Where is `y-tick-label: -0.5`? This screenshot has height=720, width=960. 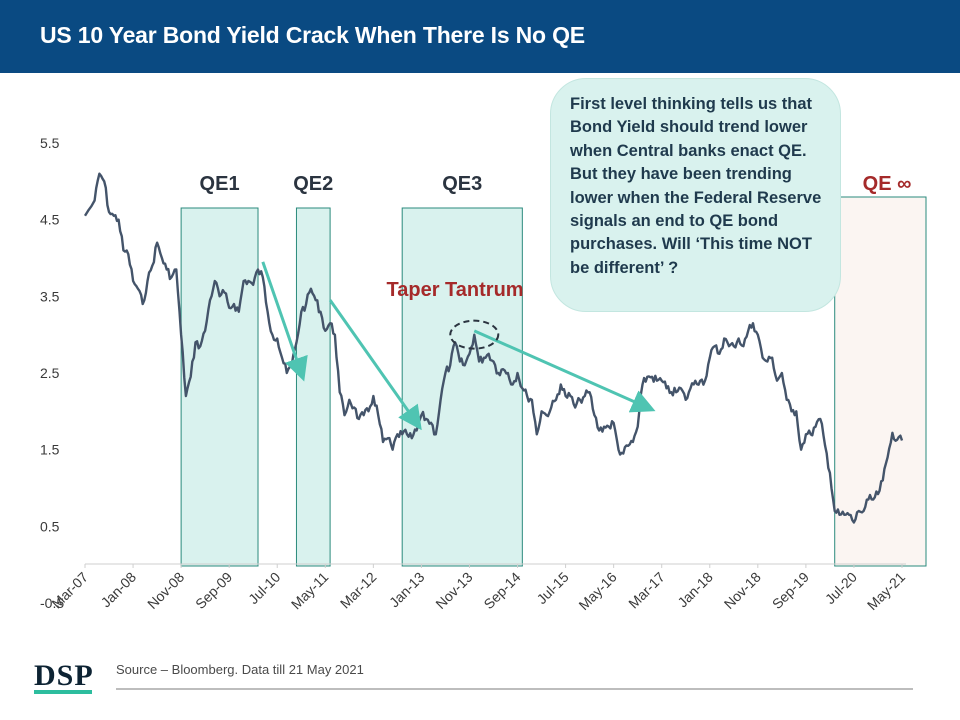 y-tick-label: -0.5 is located at coordinates (52, 603).